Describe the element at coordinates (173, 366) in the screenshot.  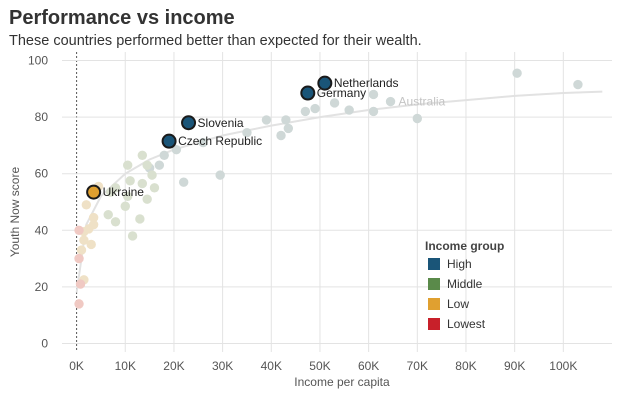
I see `x-tick-label: 20K` at that location.